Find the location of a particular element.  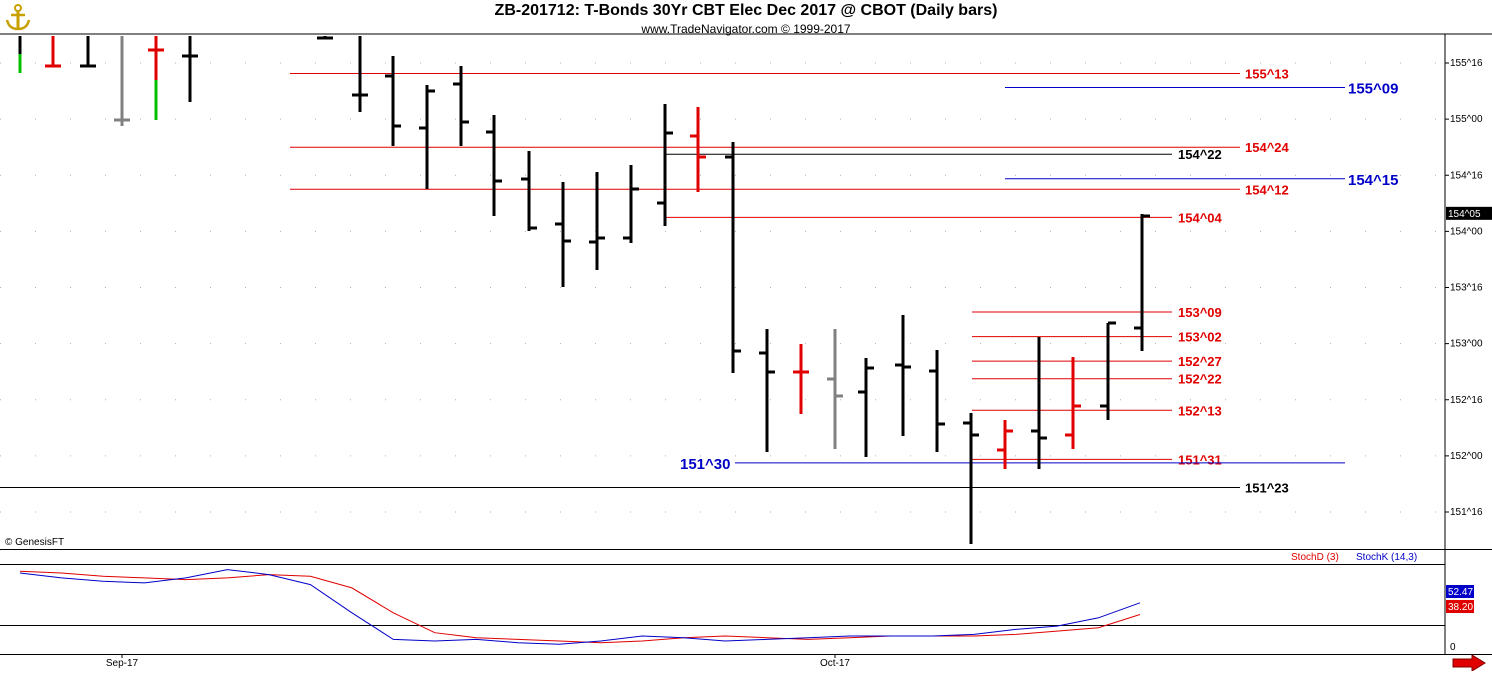

level-label-152-13: 152^13 is located at coordinates (1200, 410).